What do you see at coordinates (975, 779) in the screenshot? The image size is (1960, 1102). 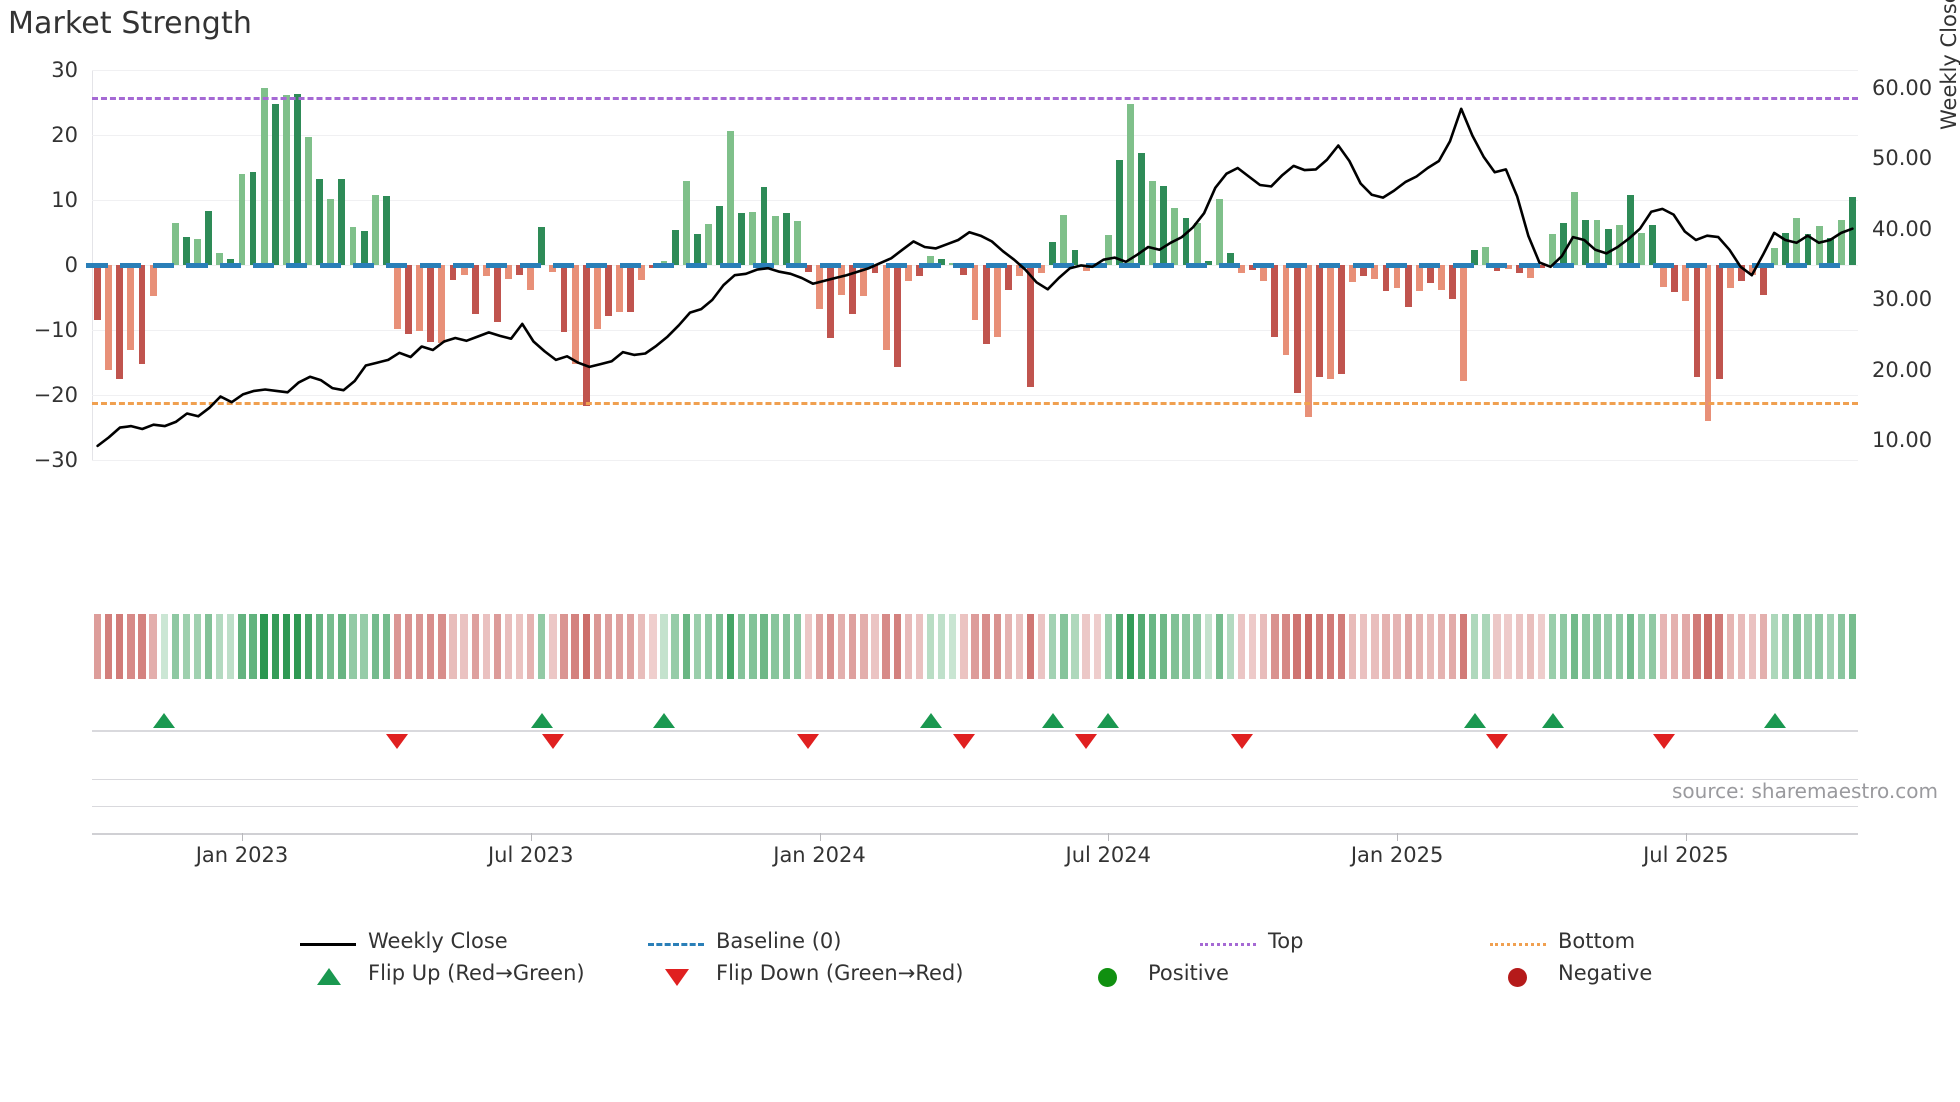 I see `separator-rule-upper` at bounding box center [975, 779].